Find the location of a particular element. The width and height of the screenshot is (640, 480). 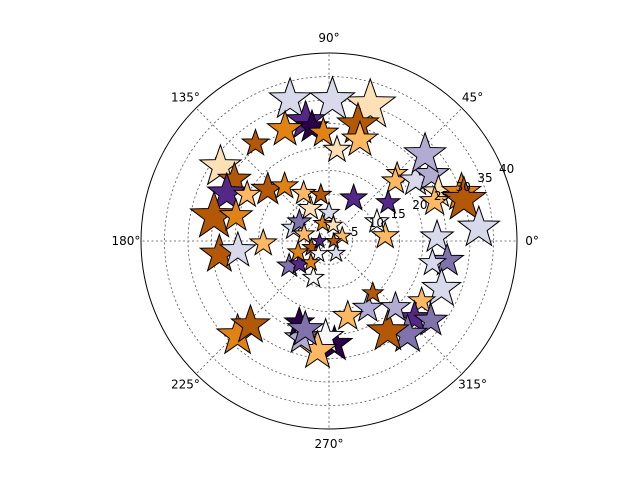

theta-tick-label-225: 225° is located at coordinates (185, 385).